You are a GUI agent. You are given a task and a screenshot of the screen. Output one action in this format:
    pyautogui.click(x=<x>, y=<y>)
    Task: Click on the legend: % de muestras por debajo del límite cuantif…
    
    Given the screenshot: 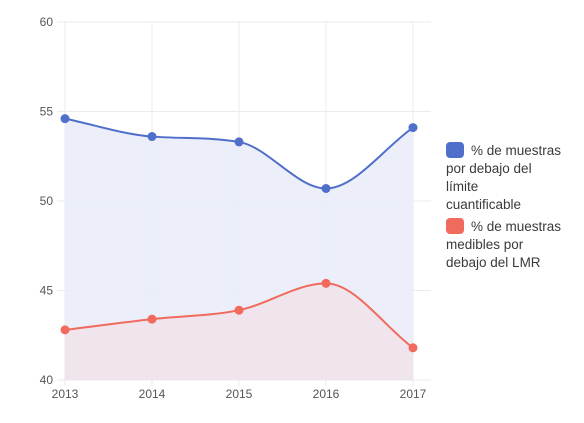 What is the action you would take?
    pyautogui.click(x=503, y=206)
    